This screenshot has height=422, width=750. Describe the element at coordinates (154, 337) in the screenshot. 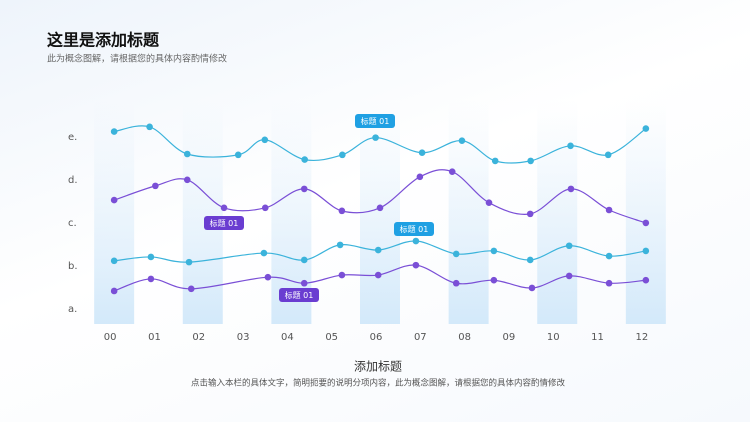

I see `x-tick-label: 01` at that location.